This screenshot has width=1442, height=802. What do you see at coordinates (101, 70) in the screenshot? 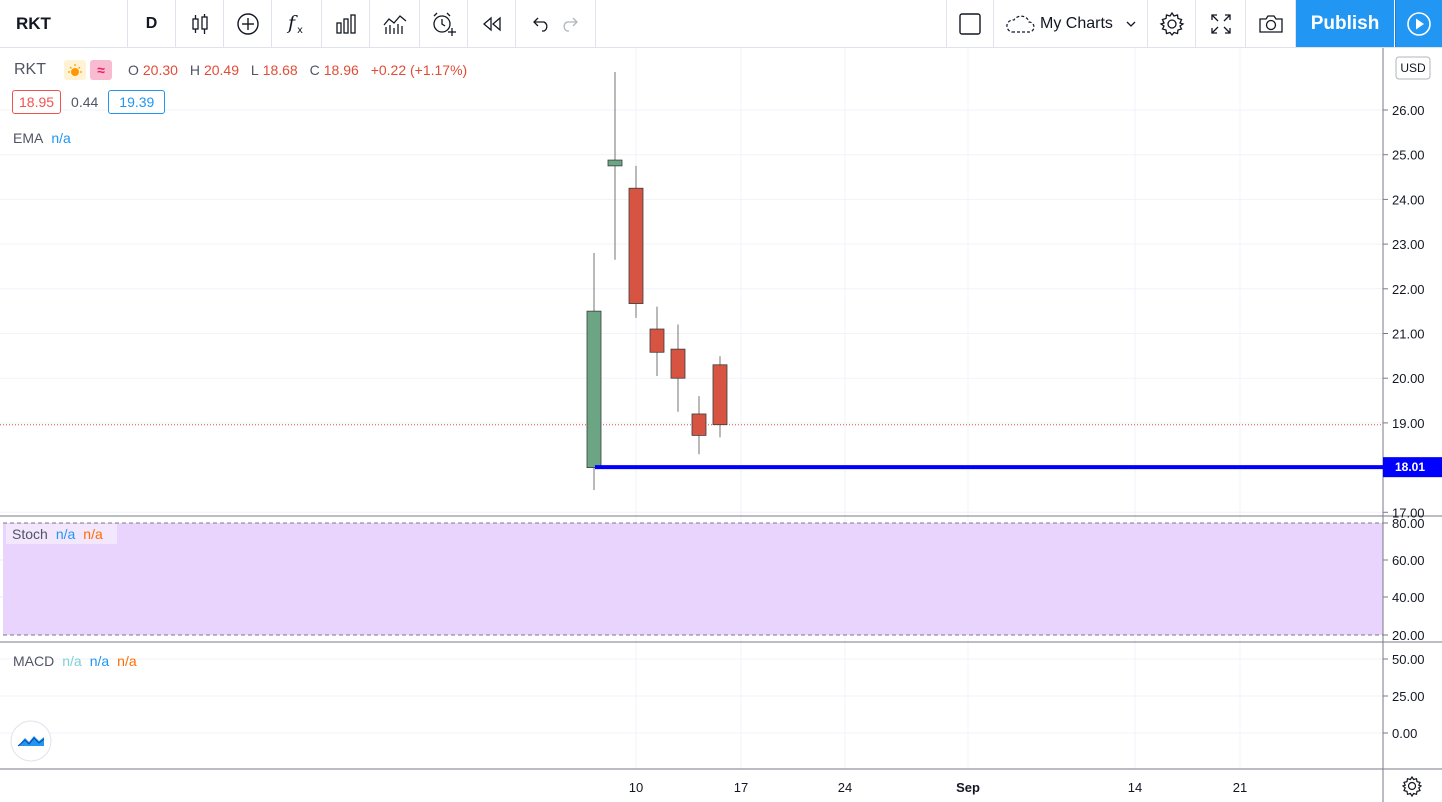
I see `delayed-data-icon: ≈` at bounding box center [101, 70].